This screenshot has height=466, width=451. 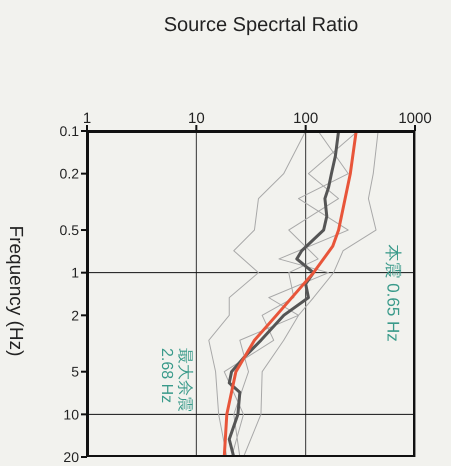 I want to click on y-tick-label: 1, so click(x=75, y=272).